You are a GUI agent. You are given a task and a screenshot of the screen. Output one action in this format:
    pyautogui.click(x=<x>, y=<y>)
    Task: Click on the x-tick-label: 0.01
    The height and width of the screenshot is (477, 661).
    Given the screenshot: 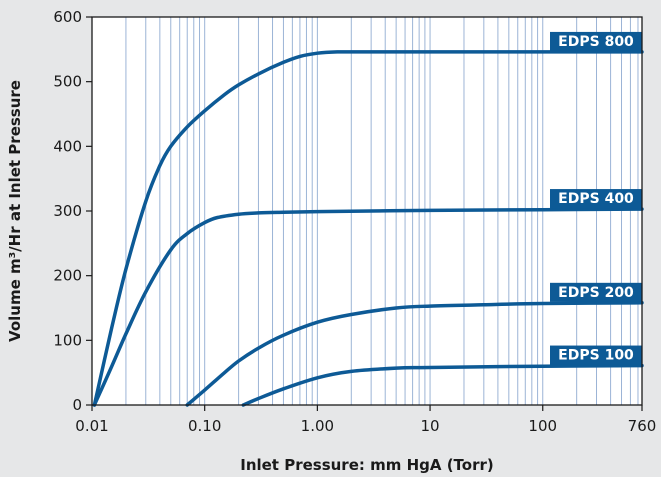 What is the action you would take?
    pyautogui.click(x=91, y=426)
    